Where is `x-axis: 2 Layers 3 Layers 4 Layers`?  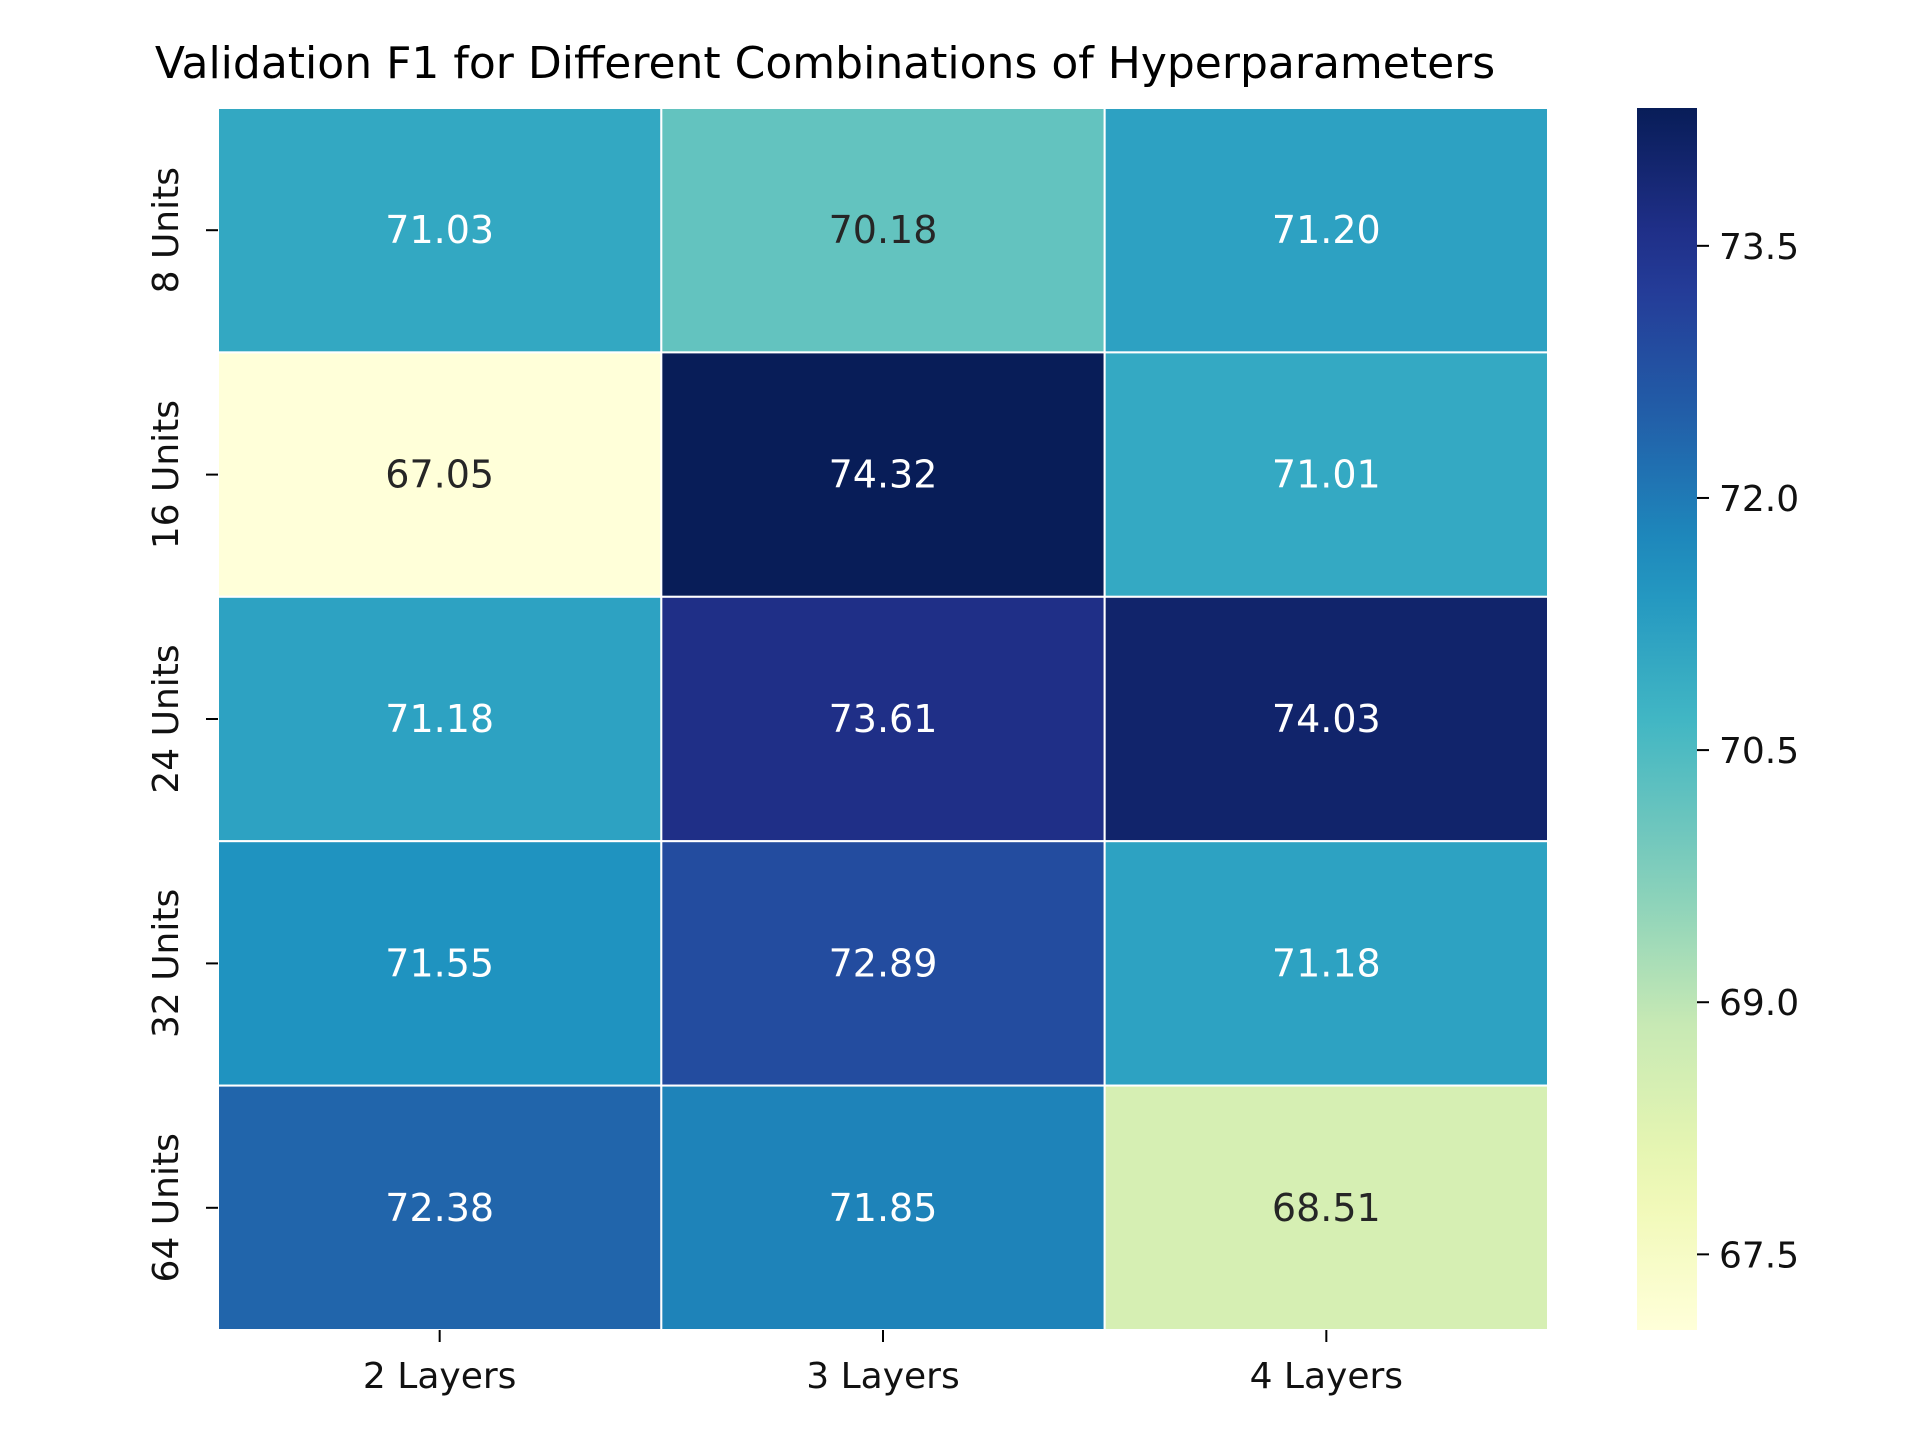 x-axis: 2 Layers 3 Layers 4 Layers is located at coordinates (883, 1363).